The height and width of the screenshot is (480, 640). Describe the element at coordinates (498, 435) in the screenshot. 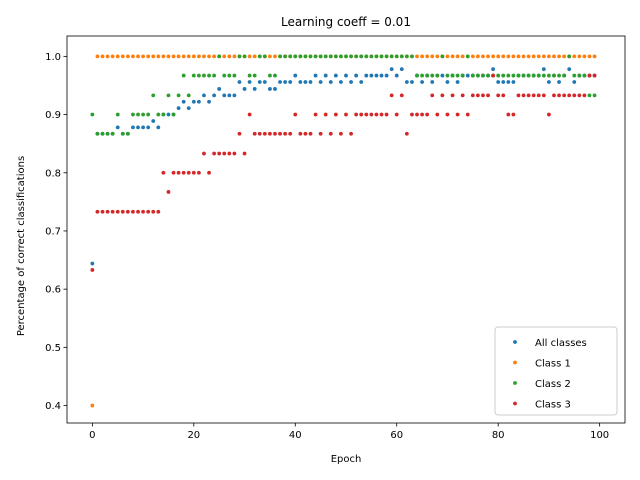

I see `x-tick-label: 80` at that location.